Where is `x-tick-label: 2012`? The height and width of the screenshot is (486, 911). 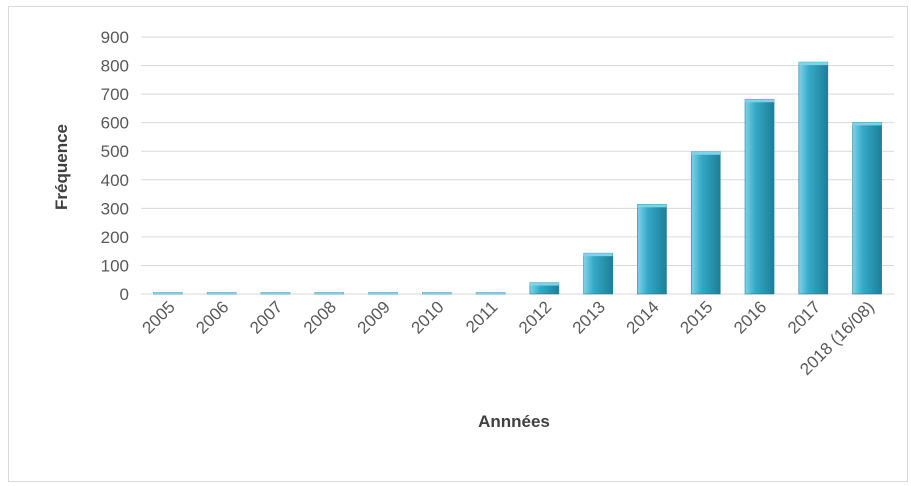 x-tick-label: 2012 is located at coordinates (535, 317).